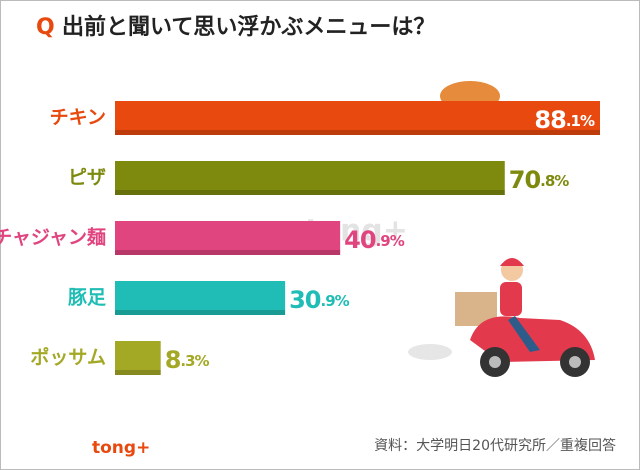 This screenshot has width=640, height=470. What do you see at coordinates (319, 300) in the screenshot?
I see `value-label: 30.9%` at bounding box center [319, 300].